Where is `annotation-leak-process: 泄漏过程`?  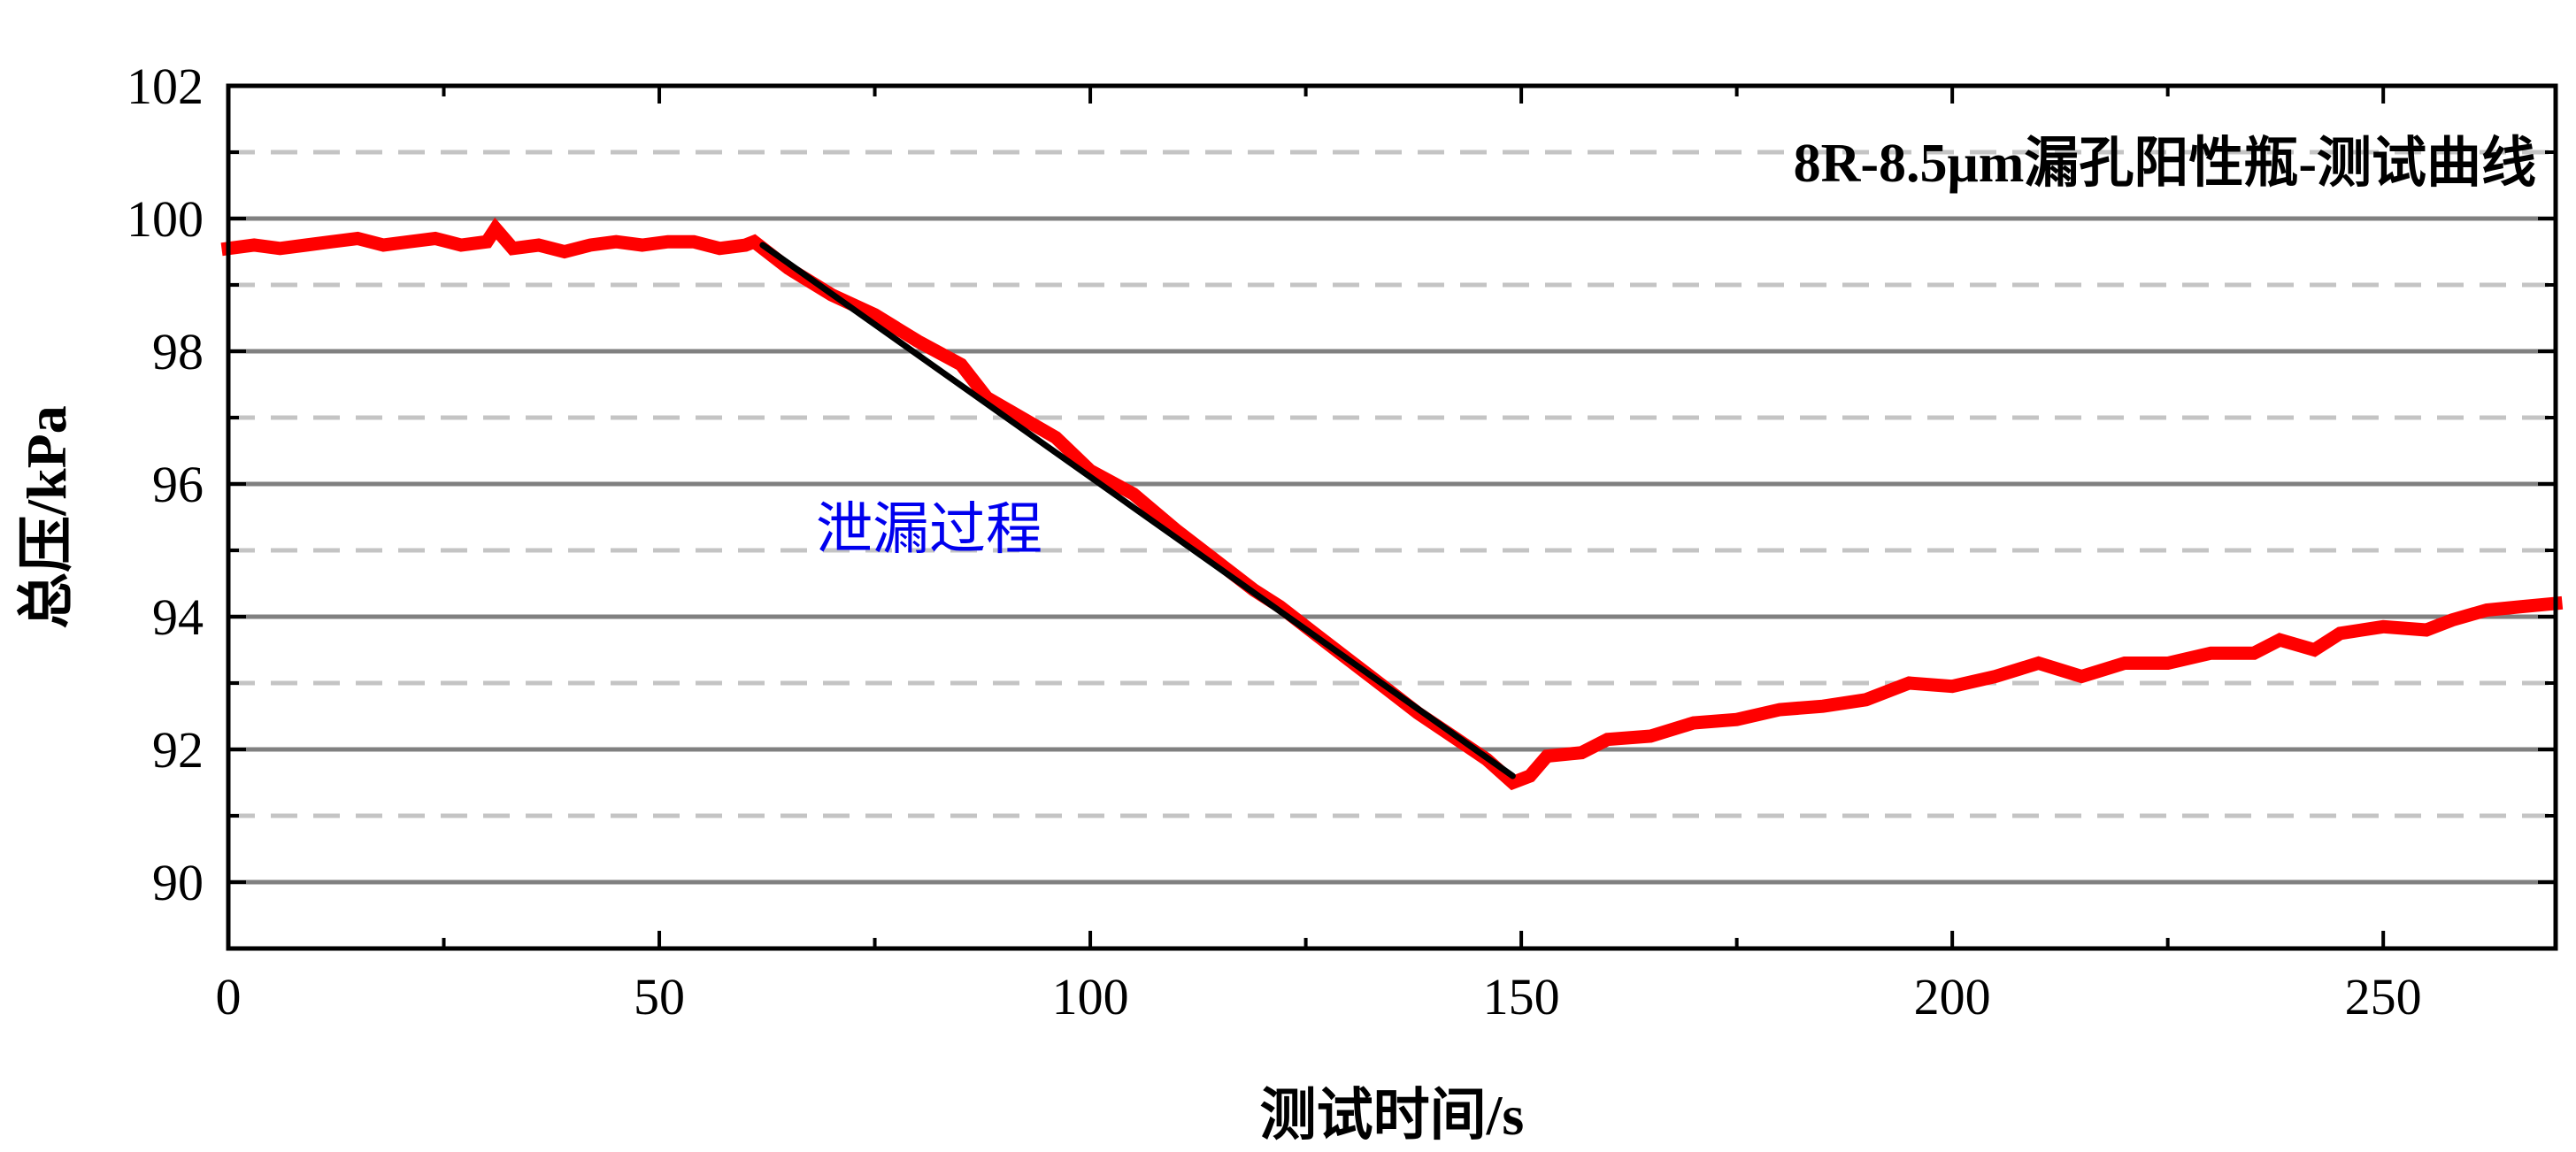 annotation-leak-process: 泄漏过程 is located at coordinates (929, 529).